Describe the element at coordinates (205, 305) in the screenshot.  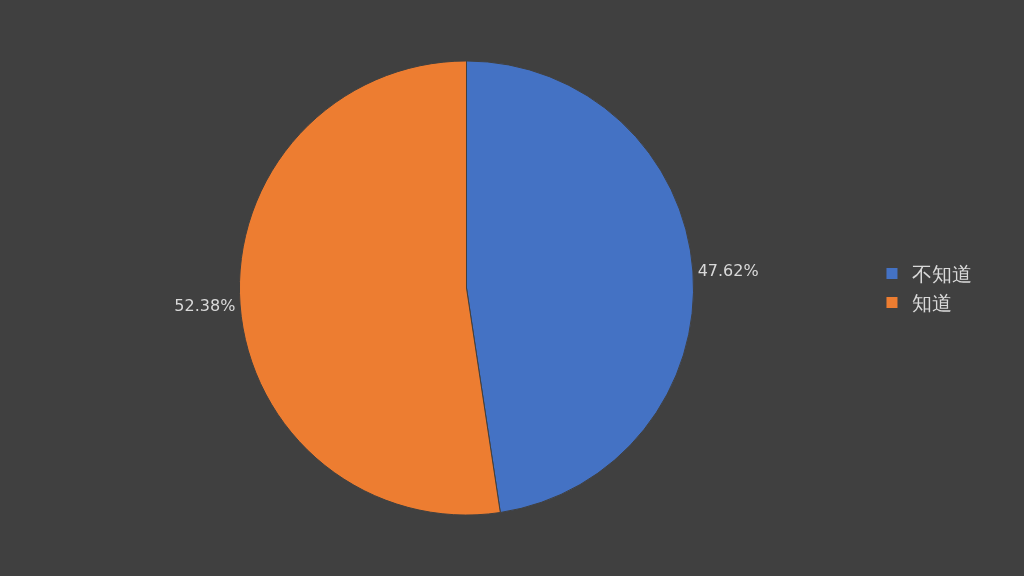
I see `data-label: 52.38%` at that location.